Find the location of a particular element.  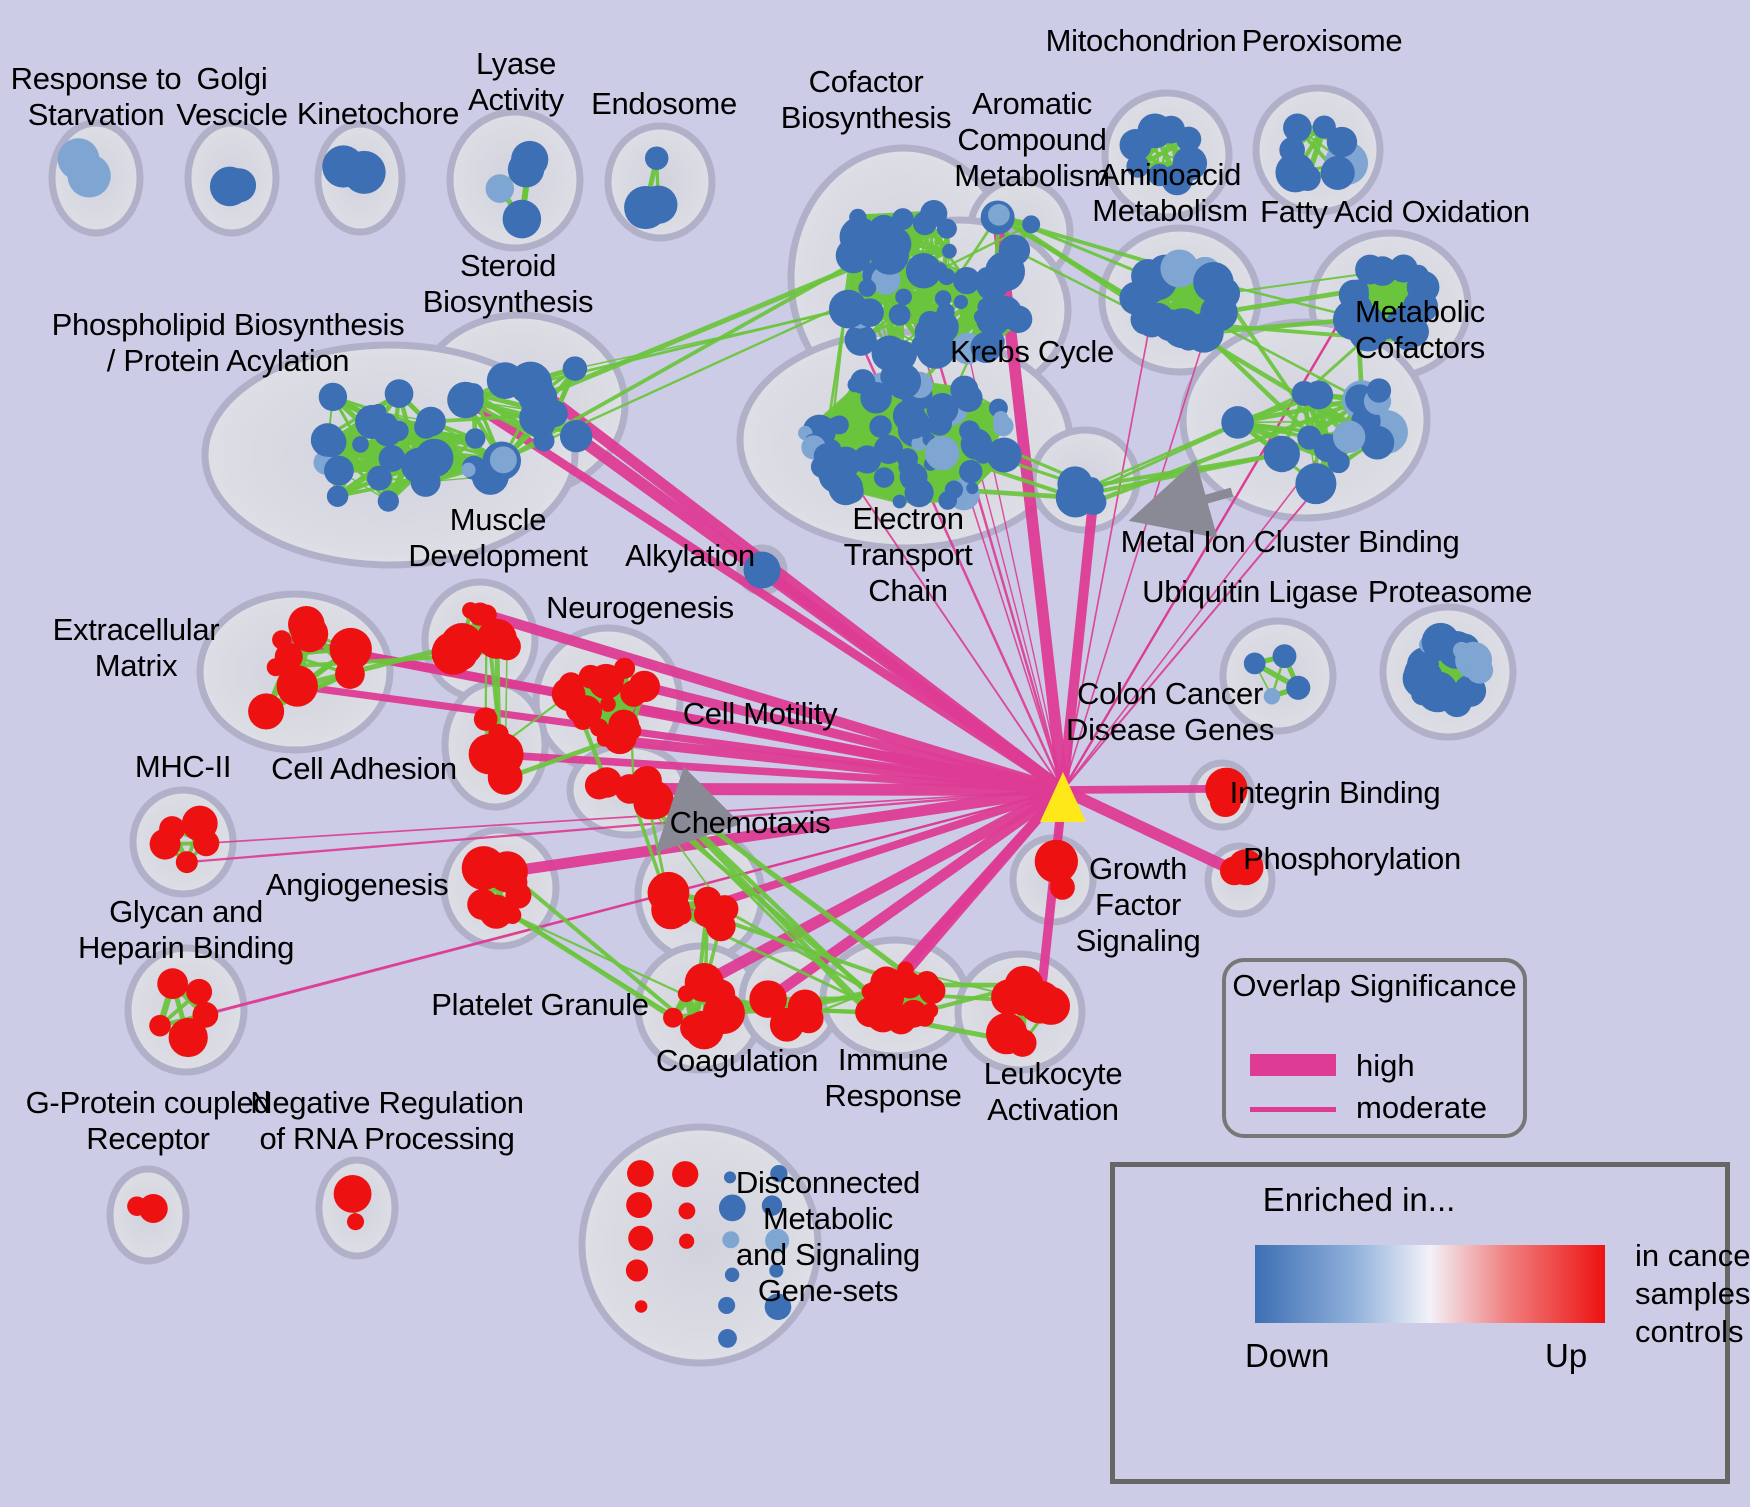

hub-node-layer is located at coordinates (1063, 797).